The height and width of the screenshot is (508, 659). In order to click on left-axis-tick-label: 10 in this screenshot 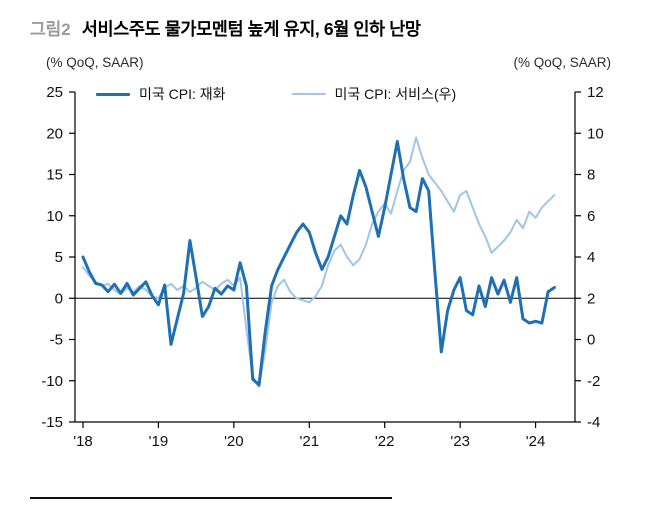, I will do `click(54, 216)`.